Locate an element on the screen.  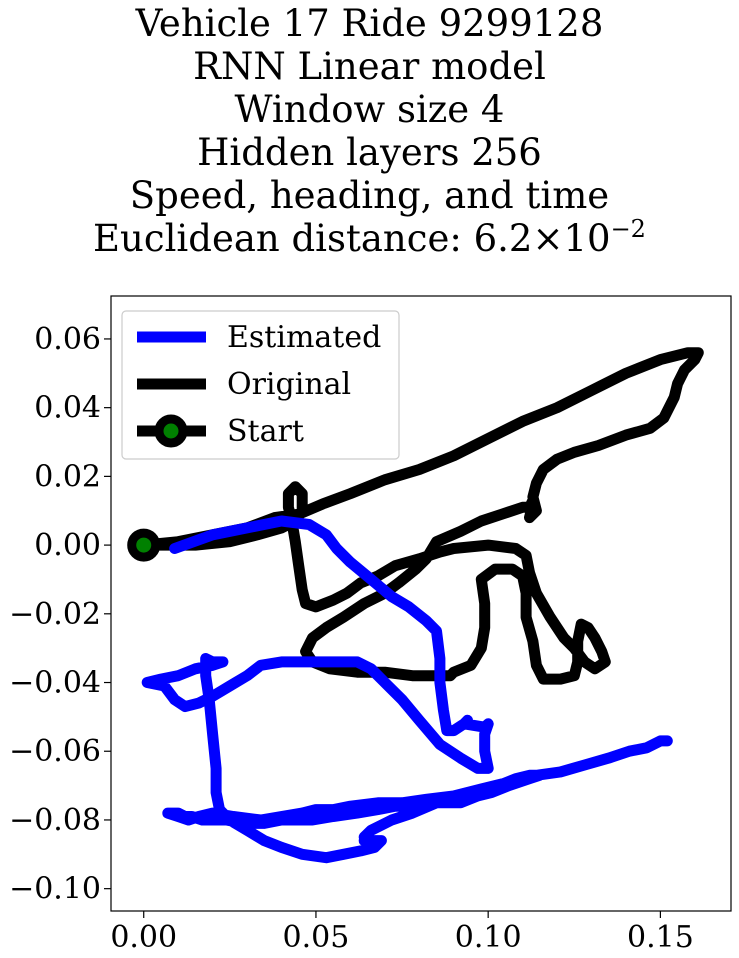
y-tick-label: 0.00 is located at coordinates (67, 545).